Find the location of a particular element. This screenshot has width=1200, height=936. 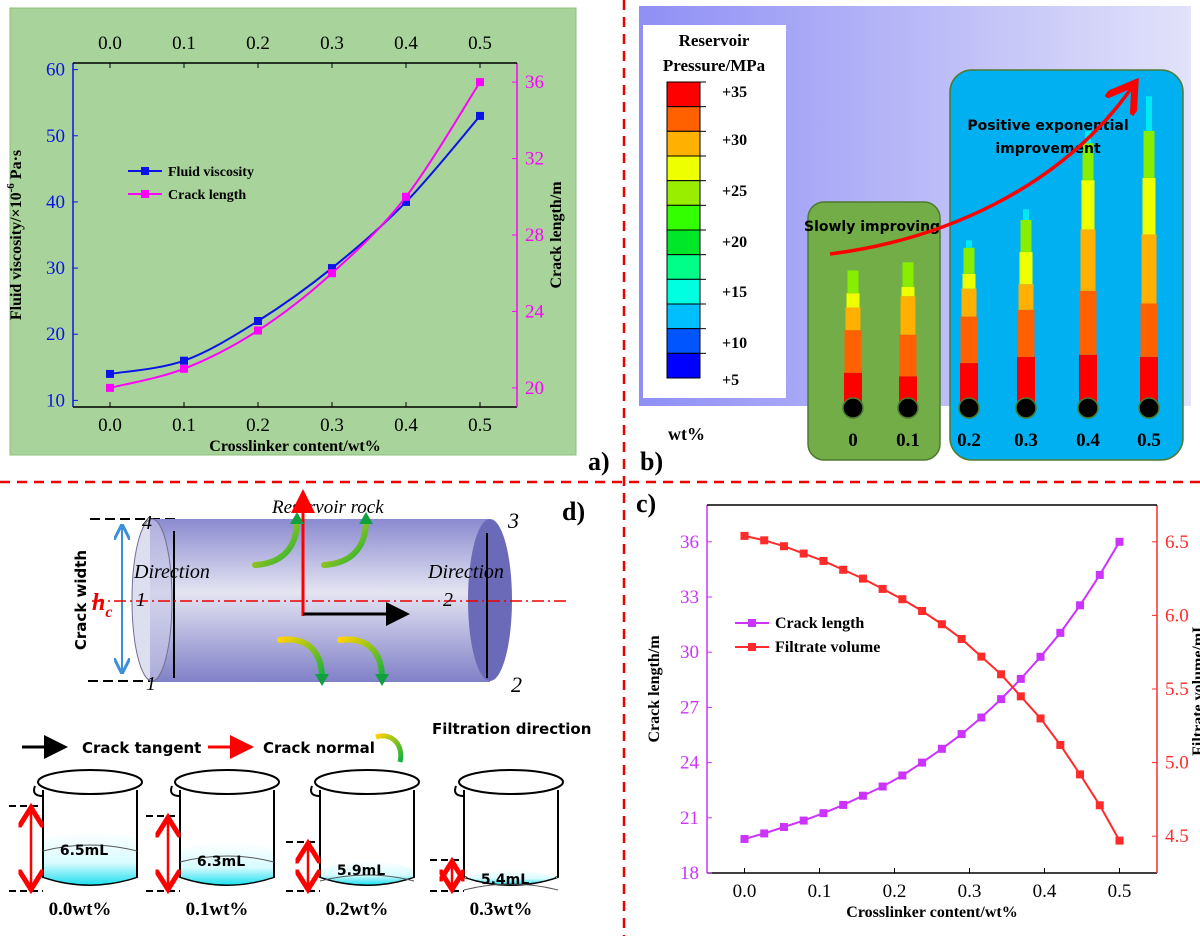

y-left-axis-title-unit: Pa·s is located at coordinates (16, 166).